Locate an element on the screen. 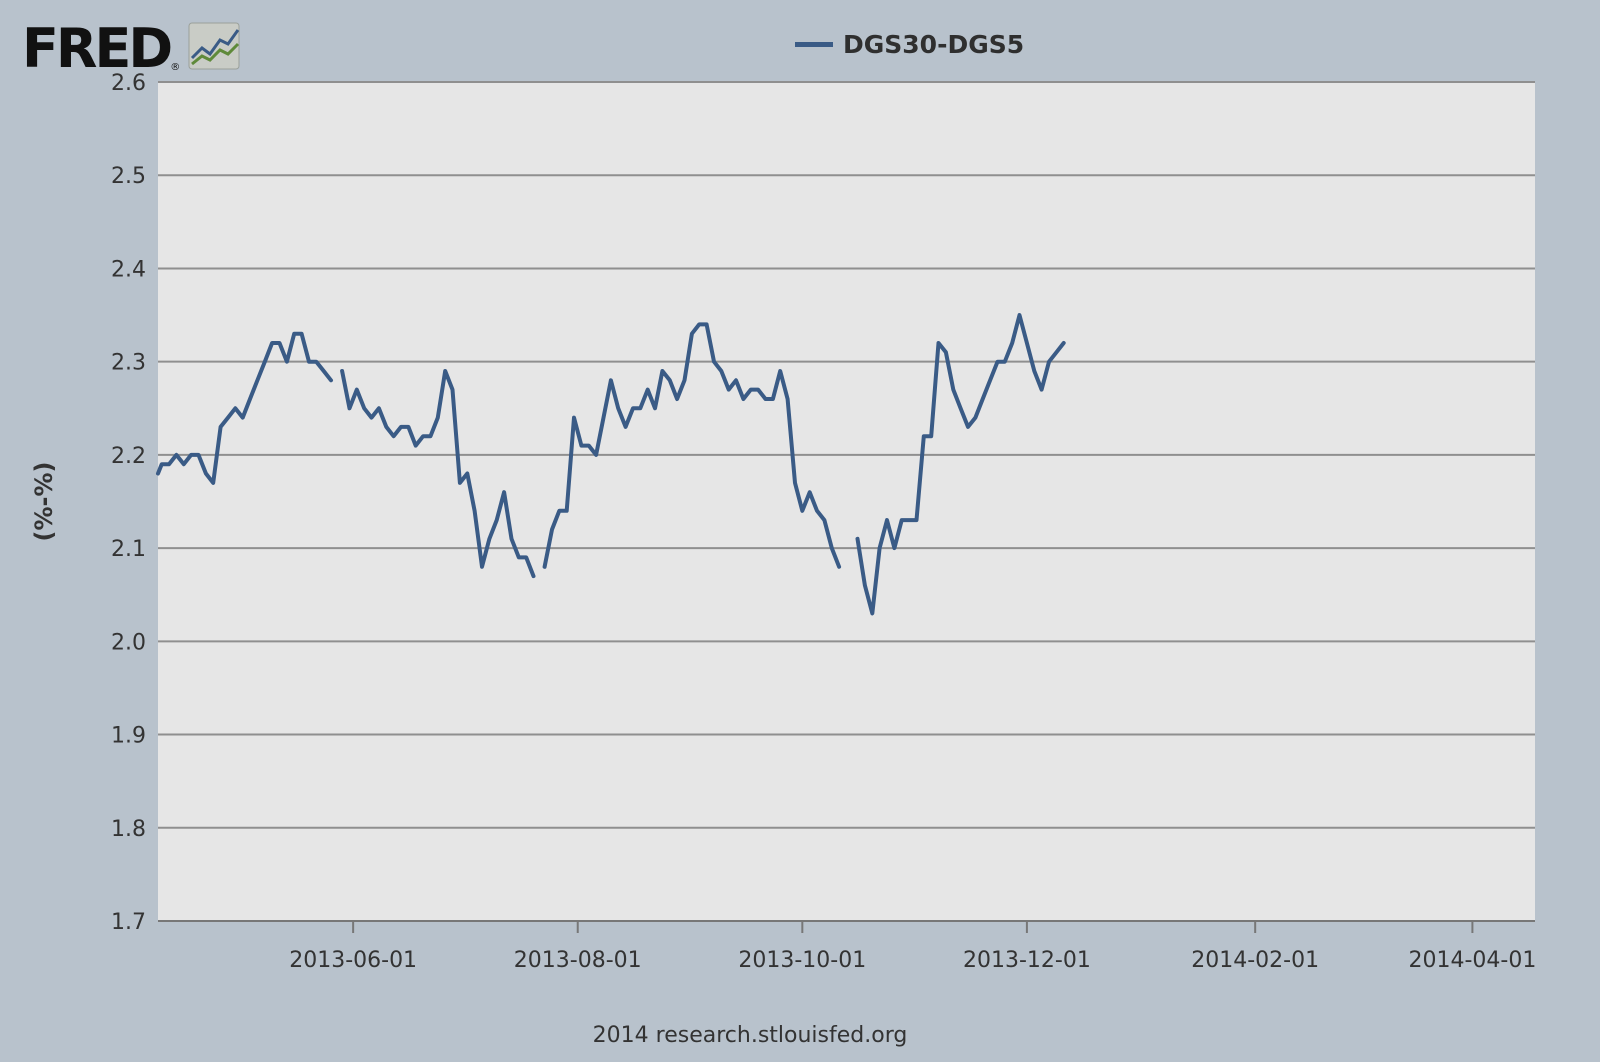 The width and height of the screenshot is (1600, 1062). x-tick-label: 2013-06-01 is located at coordinates (353, 960).